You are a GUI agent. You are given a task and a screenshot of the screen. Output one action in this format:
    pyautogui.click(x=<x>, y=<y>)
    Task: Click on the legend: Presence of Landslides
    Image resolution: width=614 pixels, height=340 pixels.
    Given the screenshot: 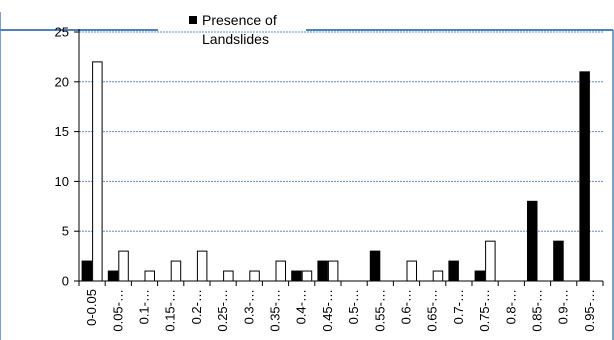 What is the action you would take?
    pyautogui.click(x=233, y=29)
    